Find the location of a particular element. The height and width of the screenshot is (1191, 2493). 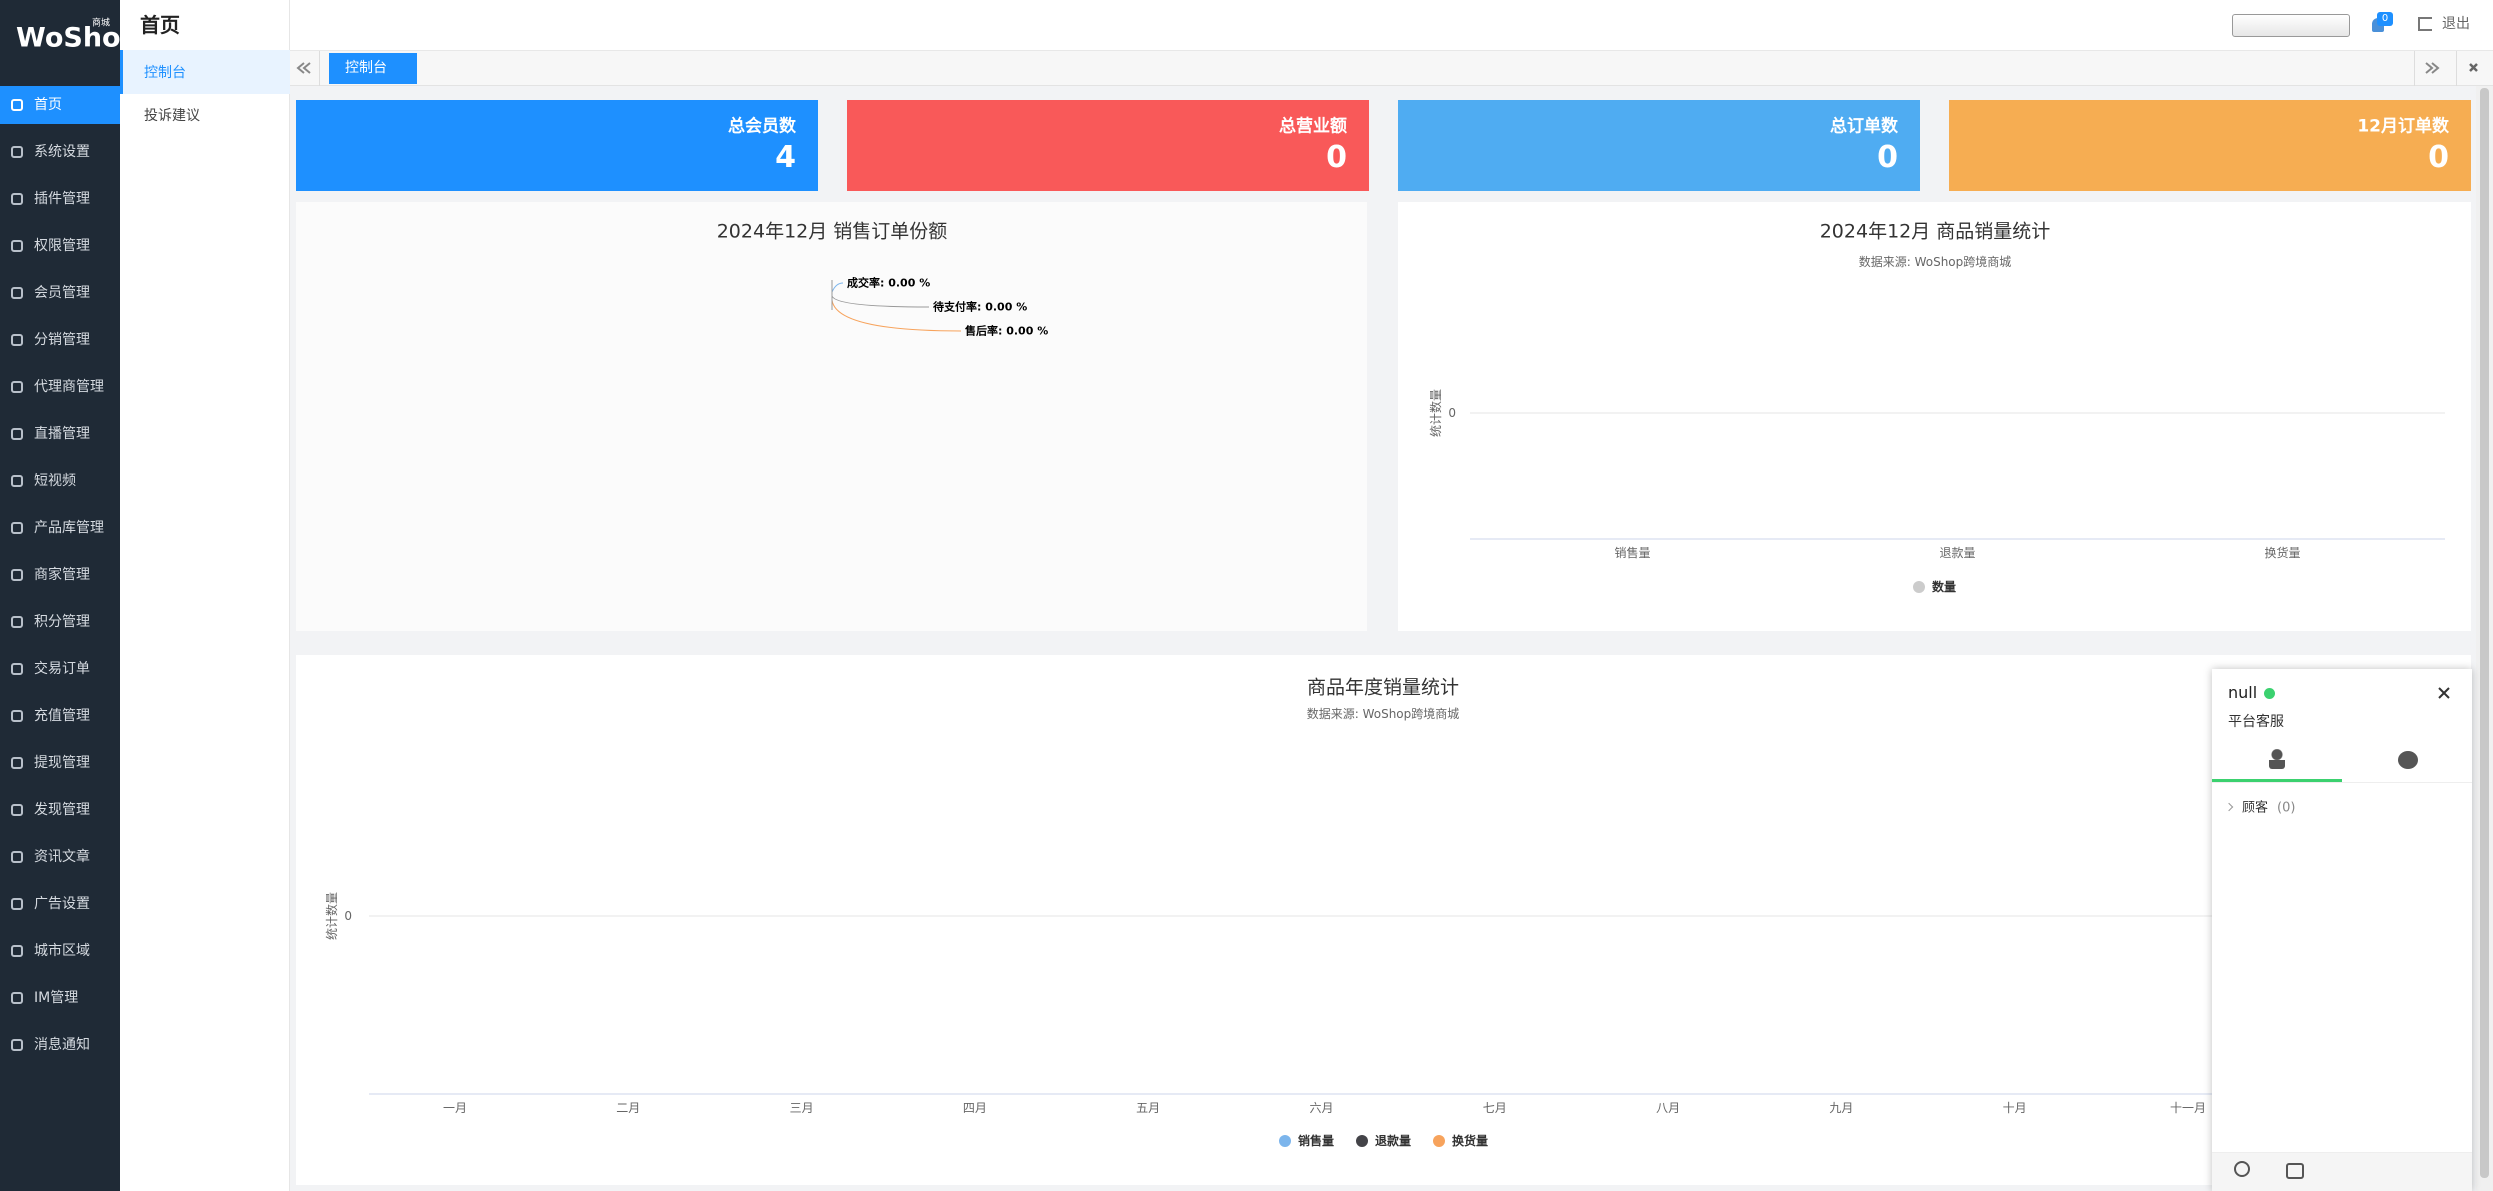

menu-item: 积分管理 is located at coordinates (62, 622).